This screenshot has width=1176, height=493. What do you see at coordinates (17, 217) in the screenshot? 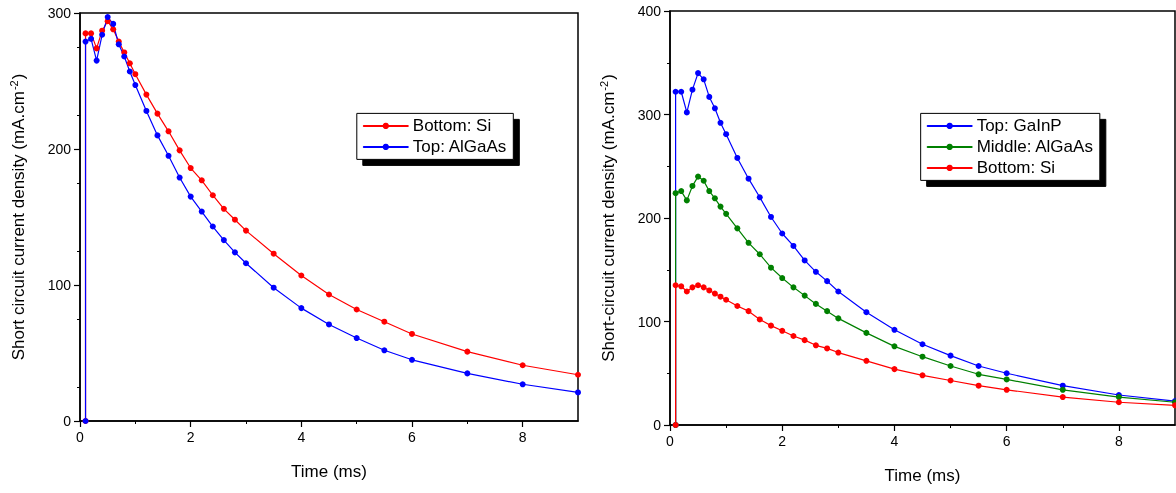
I see `y-axis-title: Short circuit current density (mA.cm-2)` at bounding box center [17, 217].